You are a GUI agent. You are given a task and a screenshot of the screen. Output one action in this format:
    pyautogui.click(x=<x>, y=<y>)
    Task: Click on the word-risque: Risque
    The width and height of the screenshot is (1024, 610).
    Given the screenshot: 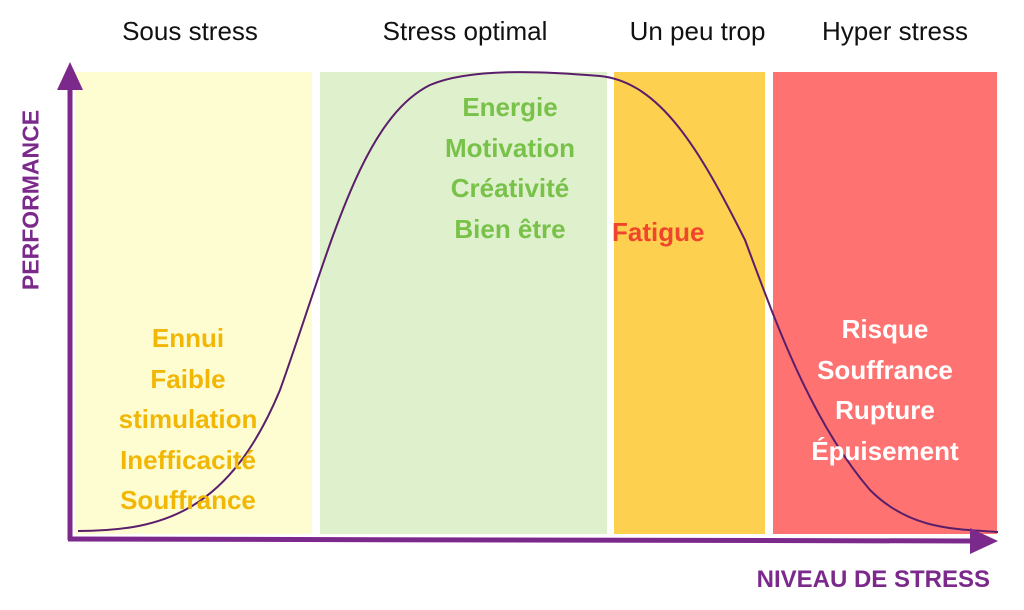 What is the action you would take?
    pyautogui.click(x=885, y=329)
    